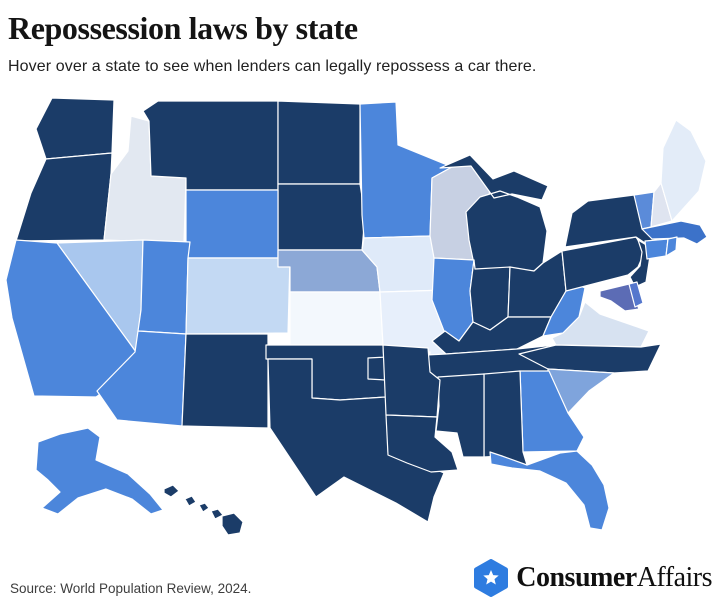 This screenshot has width=720, height=606. Describe the element at coordinates (183, 28) in the screenshot. I see `page-title: Repossession laws by state` at that location.